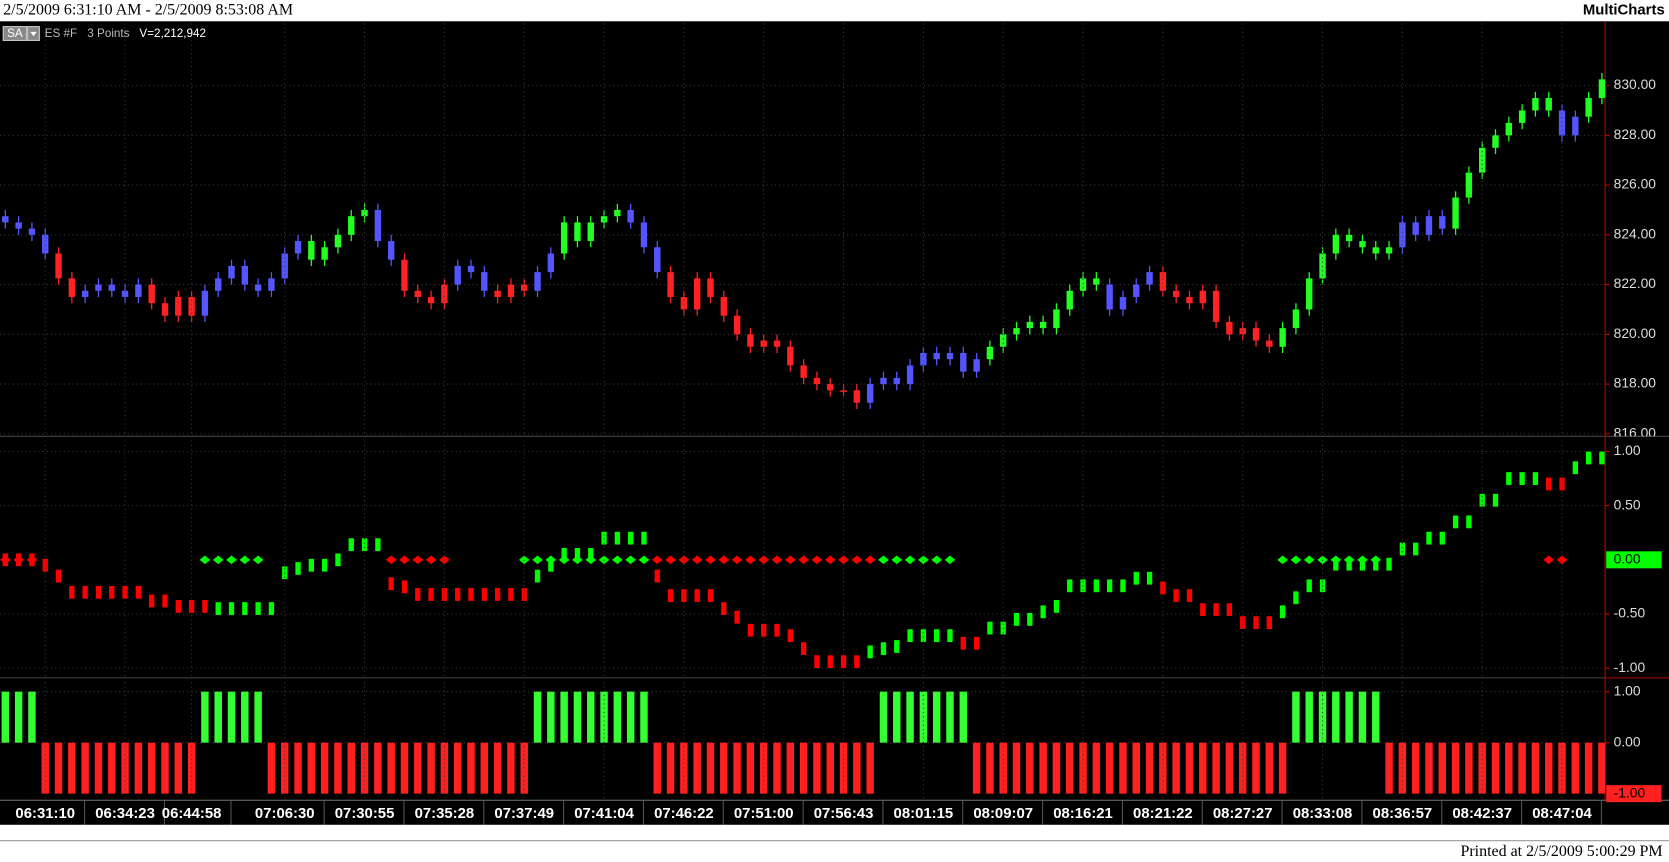 This screenshot has height=862, width=1669. What do you see at coordinates (285, 814) in the screenshot?
I see `x-tick-label: 07:06:30` at bounding box center [285, 814].